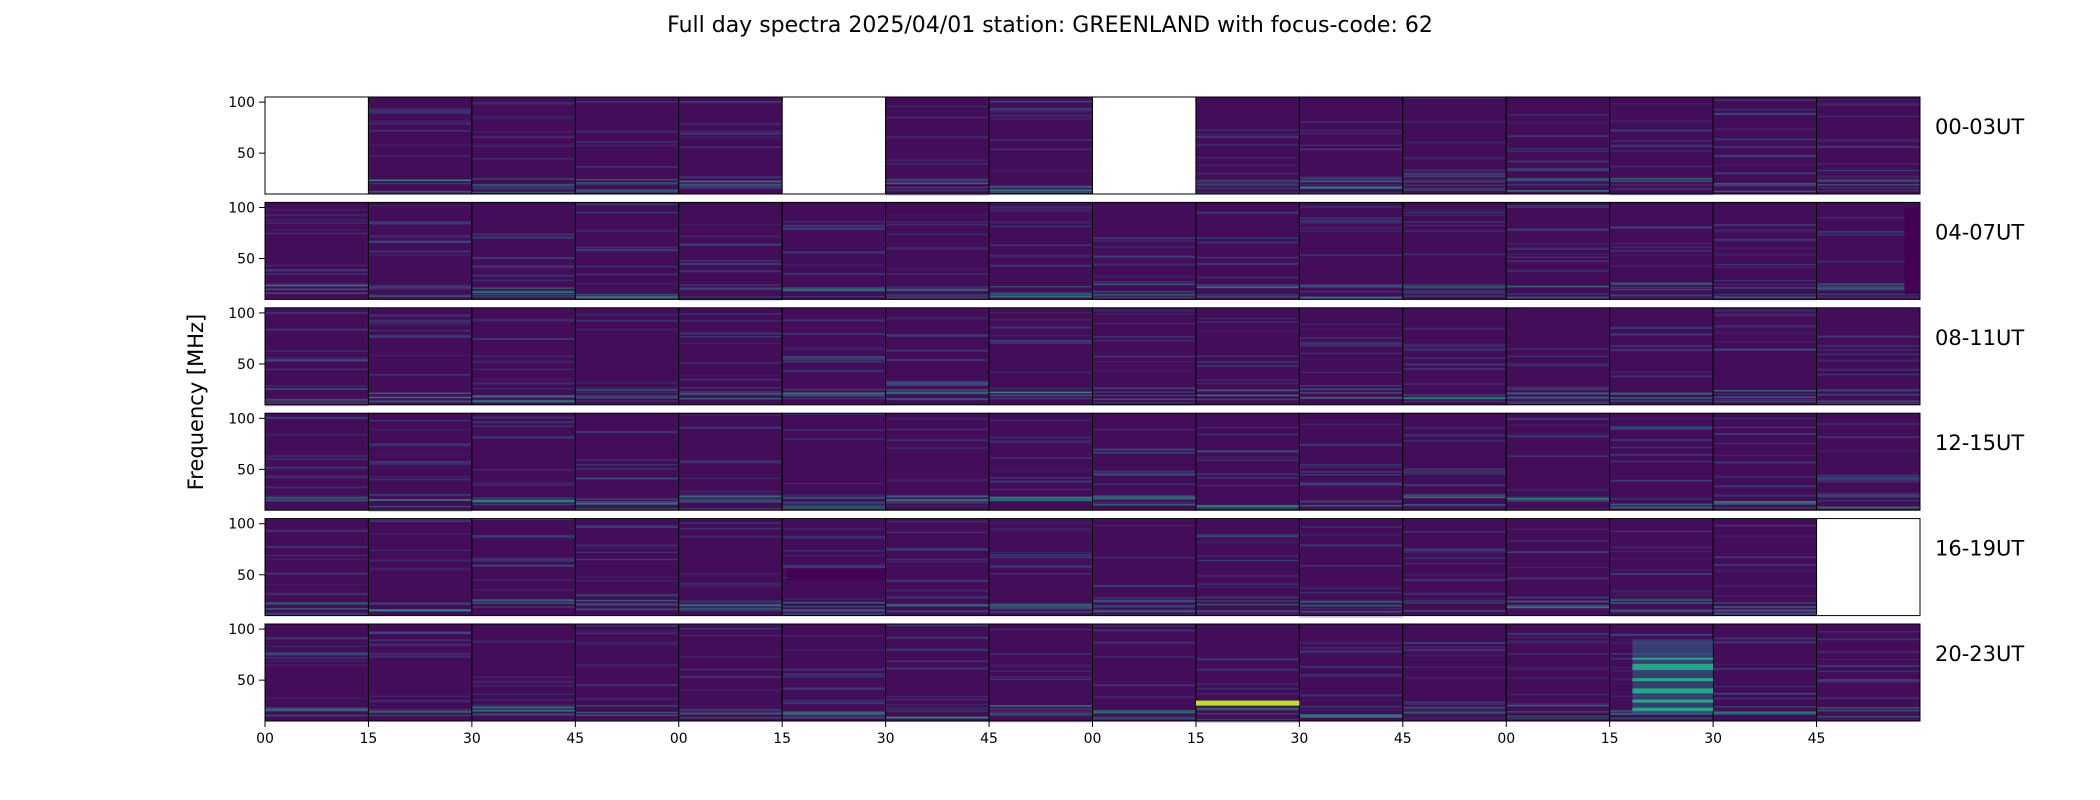 Image resolution: width=2100 pixels, height=800 pixels. What do you see at coordinates (1126, 461) in the screenshot?
I see `spectra-row: 100 50 12-15UT` at bounding box center [1126, 461].